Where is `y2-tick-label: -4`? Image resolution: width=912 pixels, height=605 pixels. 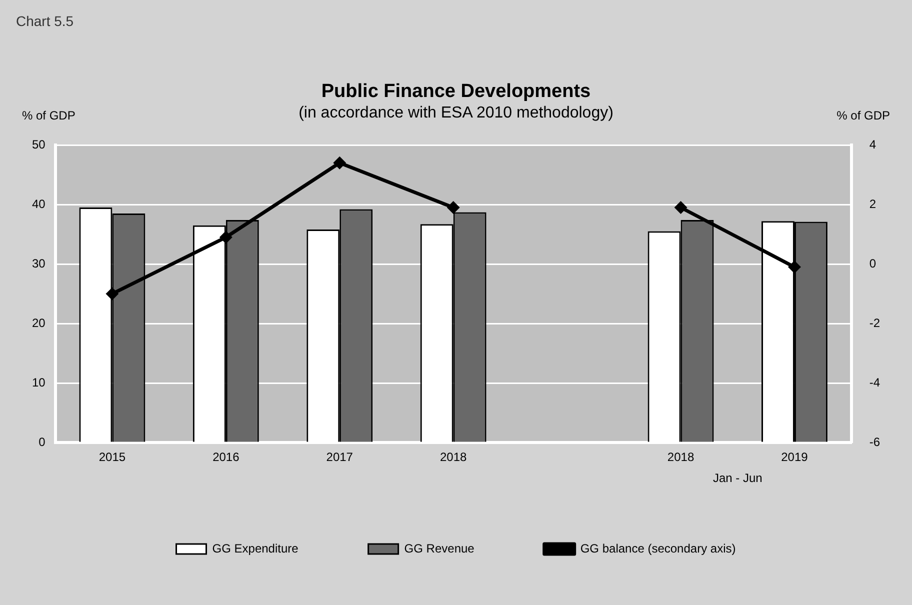
y2-tick-label: -4 is located at coordinates (874, 382).